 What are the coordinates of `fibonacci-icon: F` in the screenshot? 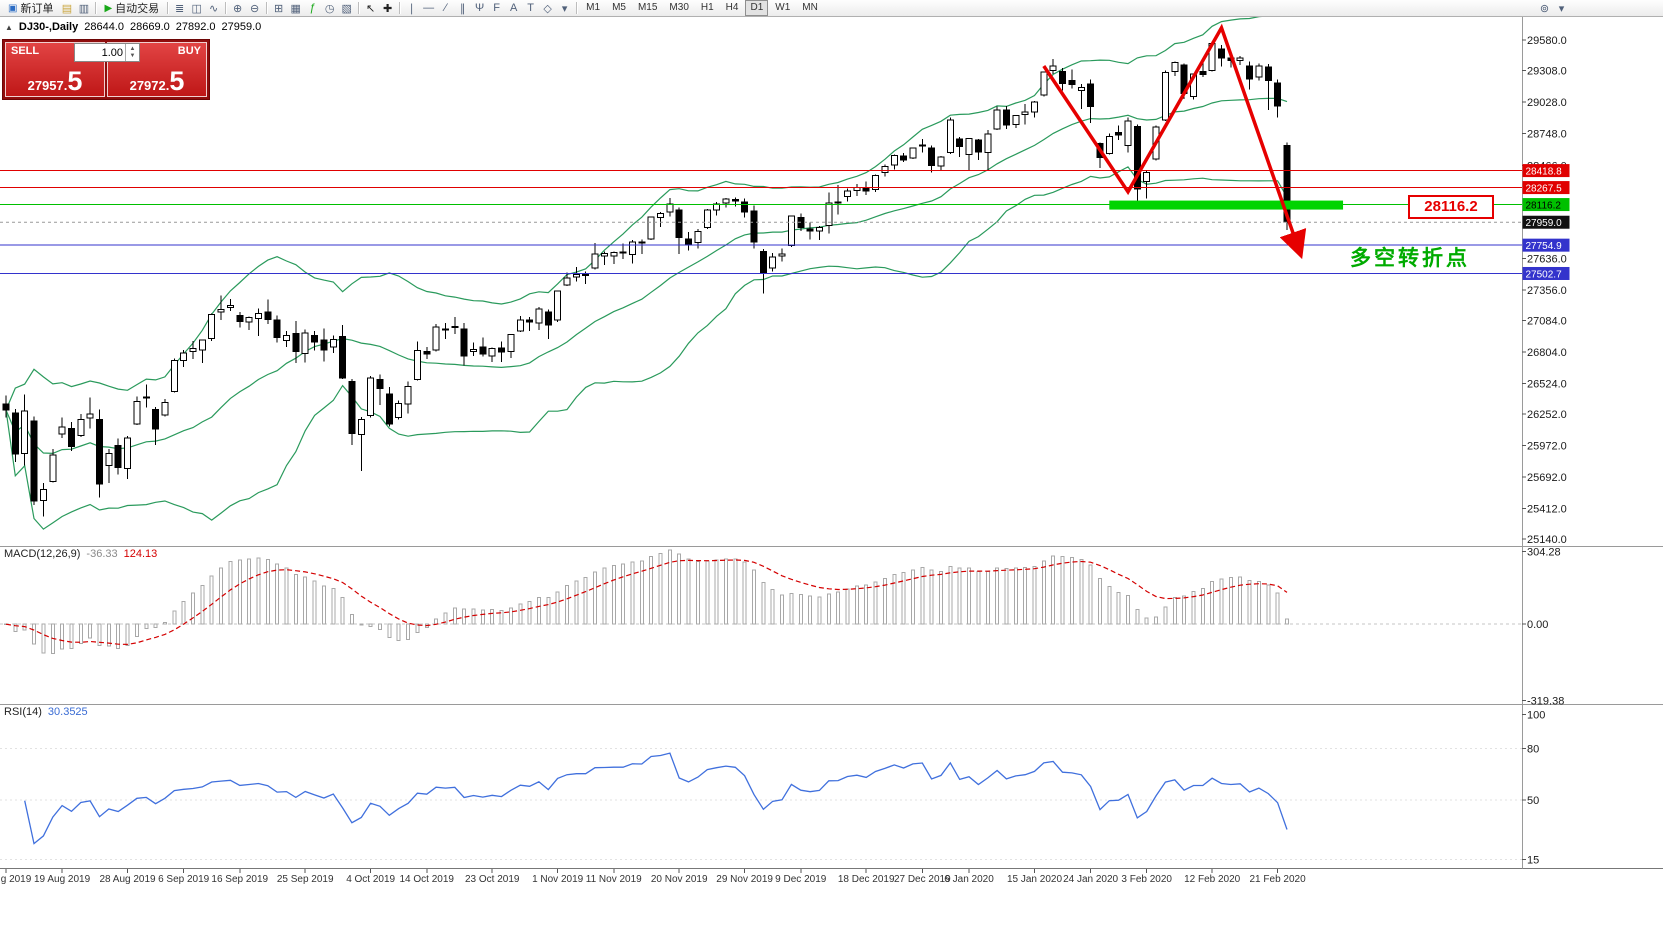 It's located at (497, 8).